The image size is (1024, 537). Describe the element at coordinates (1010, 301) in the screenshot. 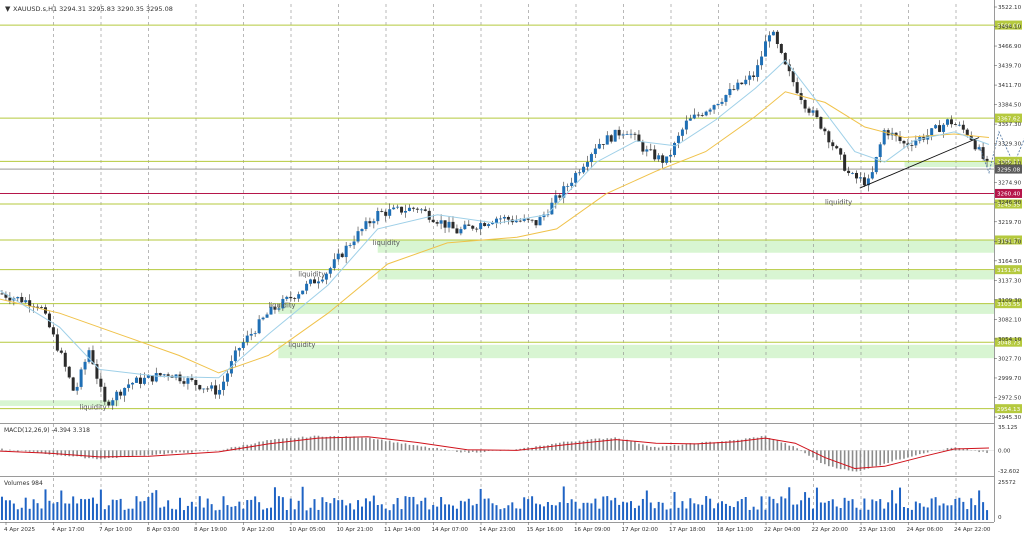

I see `price-tick-label: 3109.30` at that location.